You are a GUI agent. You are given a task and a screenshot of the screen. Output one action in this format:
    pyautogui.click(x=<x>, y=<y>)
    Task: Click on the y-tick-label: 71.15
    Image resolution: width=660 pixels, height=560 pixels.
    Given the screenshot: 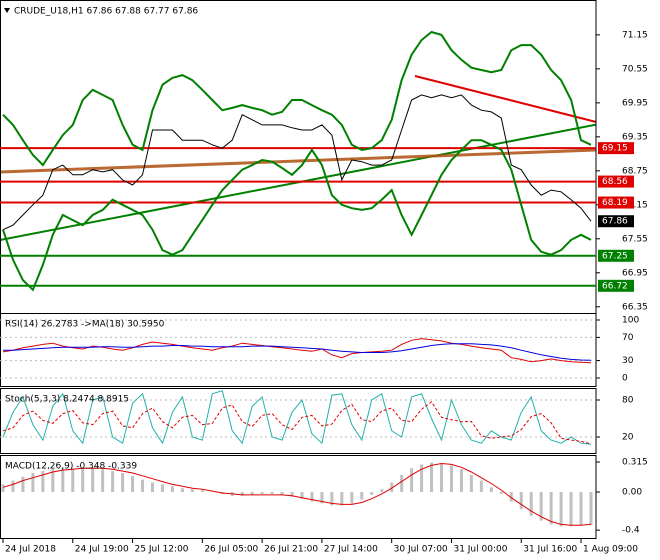 What is the action you would take?
    pyautogui.click(x=635, y=35)
    